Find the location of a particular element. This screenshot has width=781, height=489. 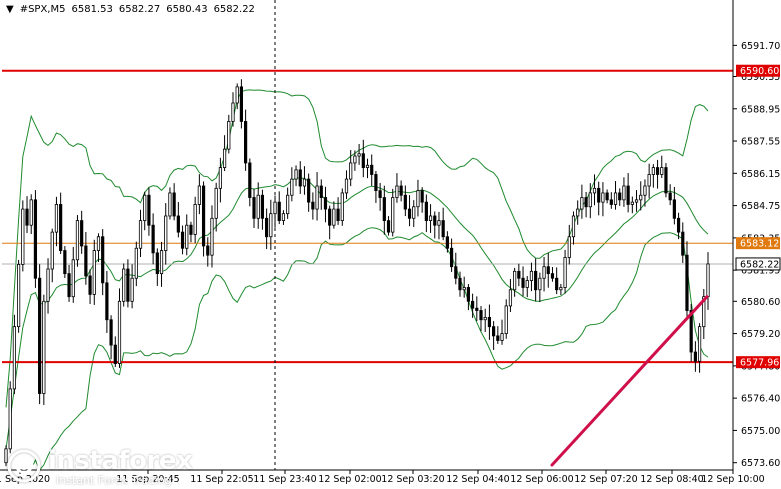

time-tick-label: 12 Sep 04:40 is located at coordinates (477, 479).